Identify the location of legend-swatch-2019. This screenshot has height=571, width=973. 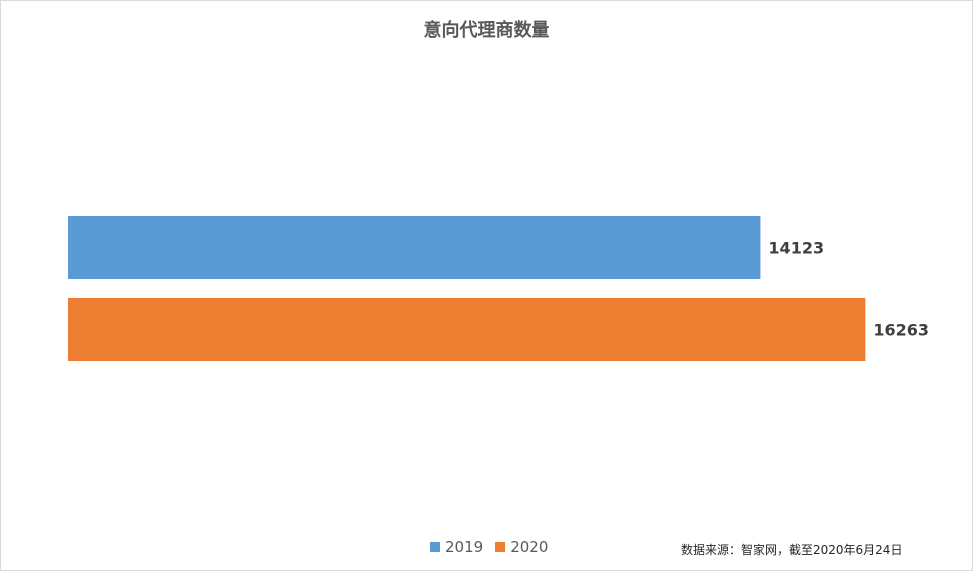
(435, 547).